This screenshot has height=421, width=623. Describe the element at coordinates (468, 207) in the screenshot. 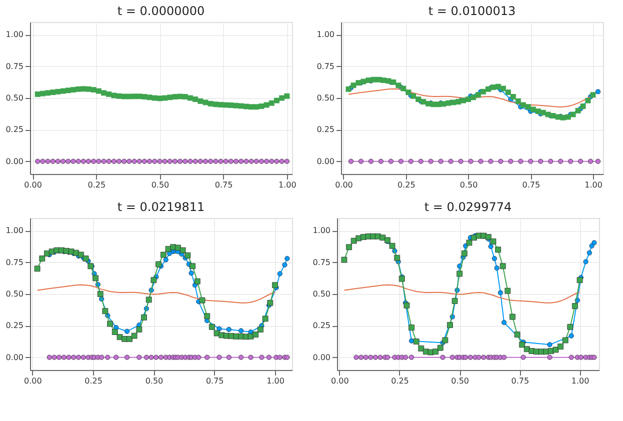

I see `chart-title: t = 0.0299774` at that location.